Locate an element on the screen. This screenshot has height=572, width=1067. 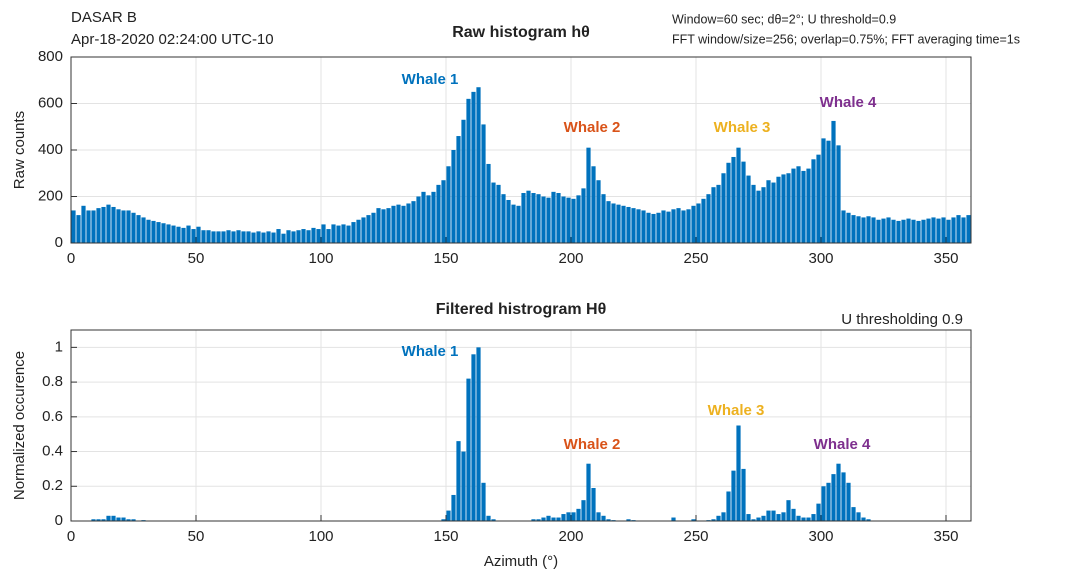
annotation: Whale 3 is located at coordinates (742, 127).